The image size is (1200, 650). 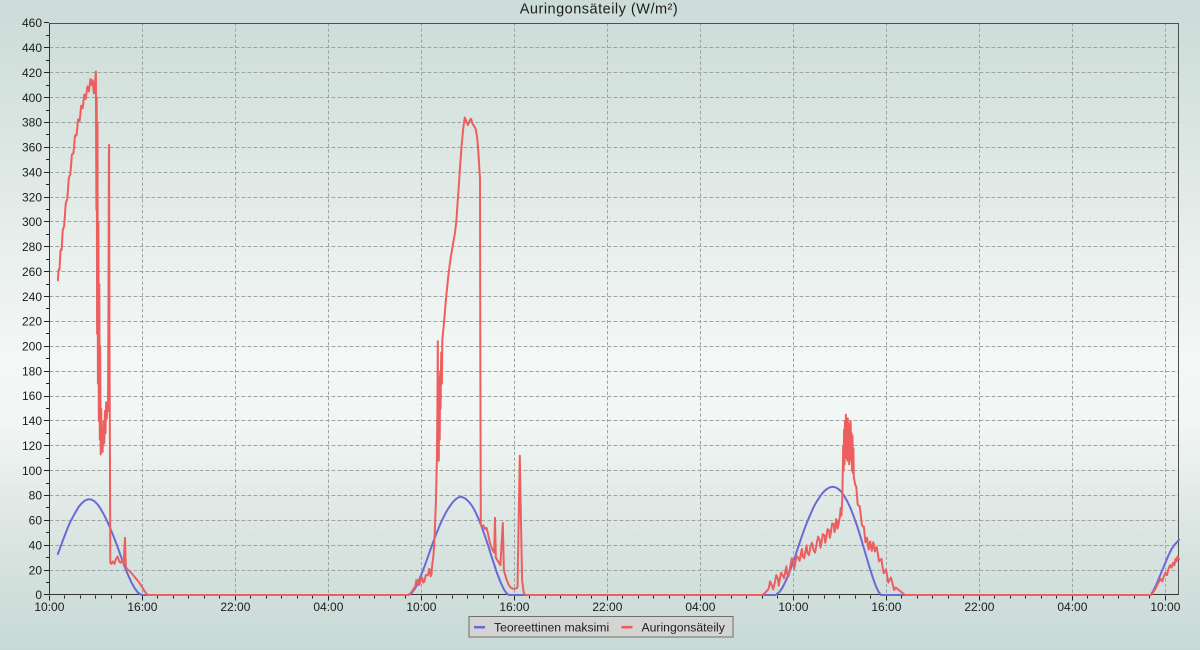 What do you see at coordinates (32, 396) in the screenshot?
I see `svg-text: 160` at bounding box center [32, 396].